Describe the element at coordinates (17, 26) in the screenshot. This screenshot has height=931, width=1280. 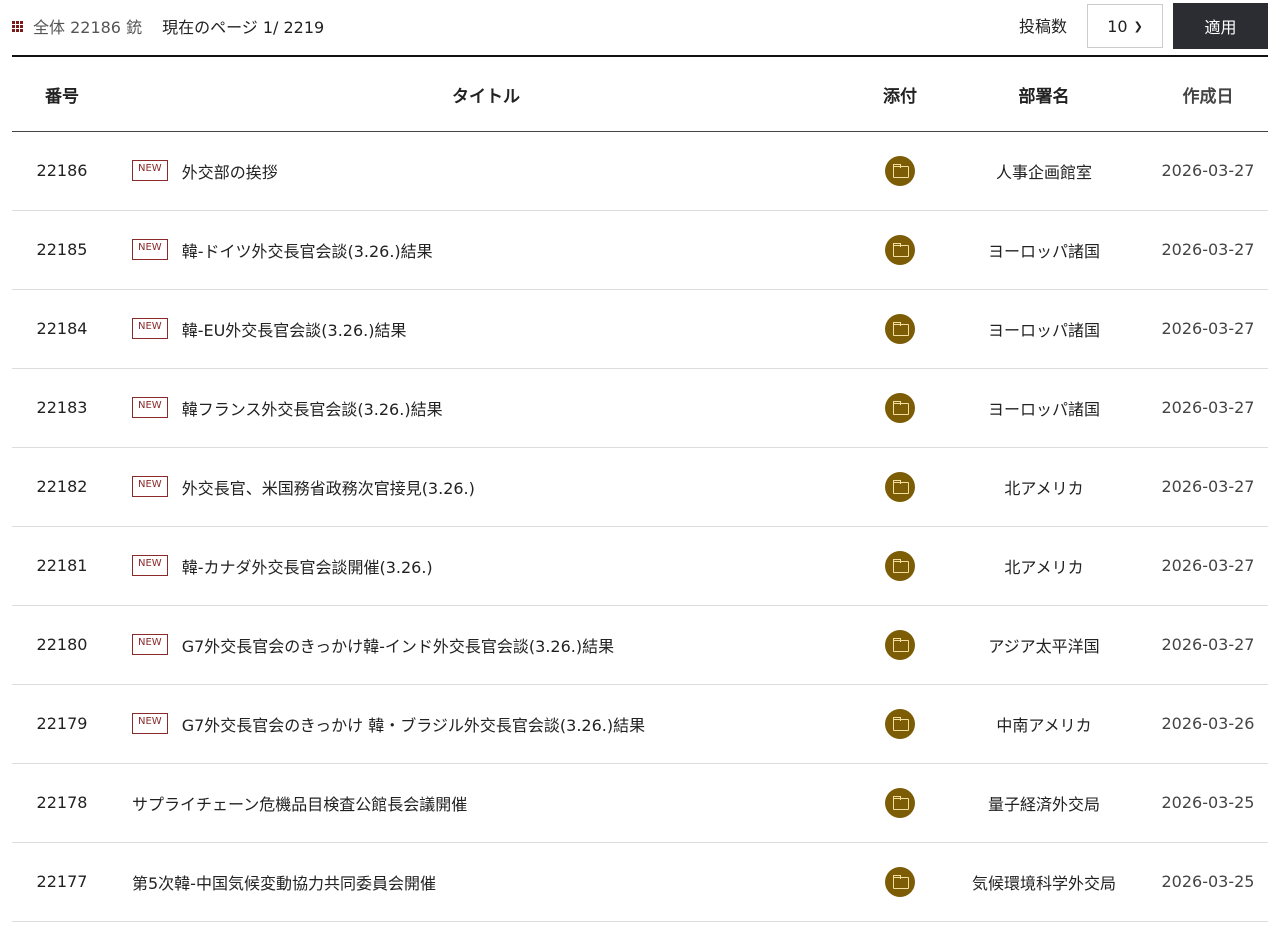
I see `grid-icon` at that location.